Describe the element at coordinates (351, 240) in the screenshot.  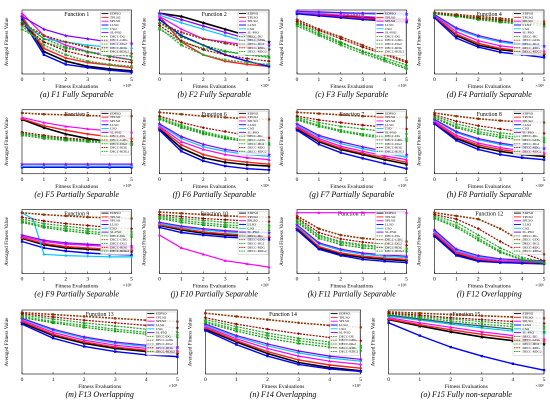
I see `series-line-sl-pso` at that location.